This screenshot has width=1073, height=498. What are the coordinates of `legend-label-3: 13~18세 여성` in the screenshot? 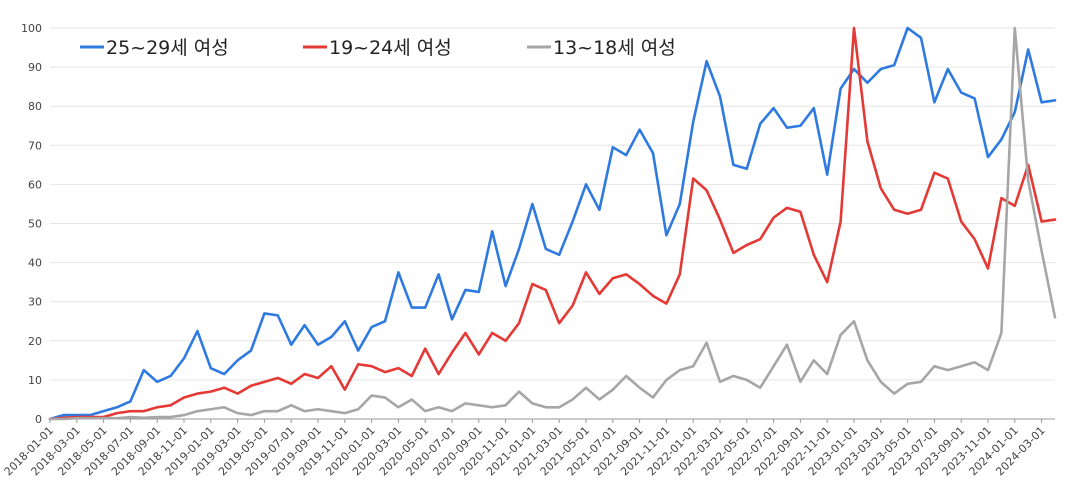 It's located at (614, 48).